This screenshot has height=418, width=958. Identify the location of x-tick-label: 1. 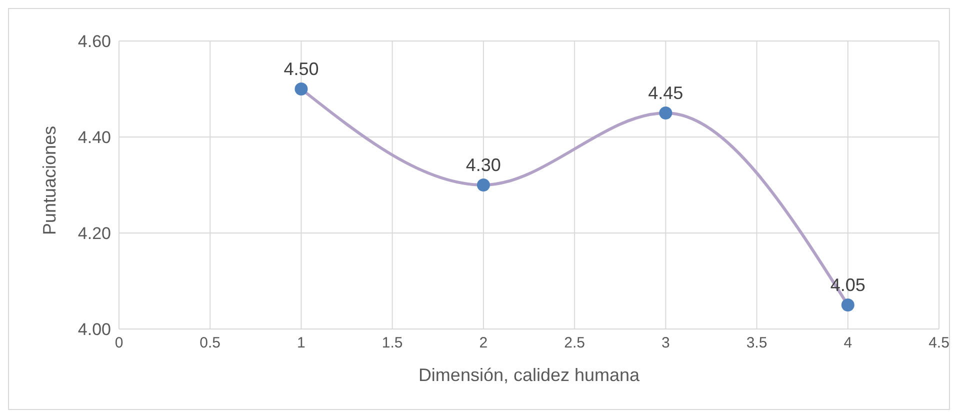
(301, 343).